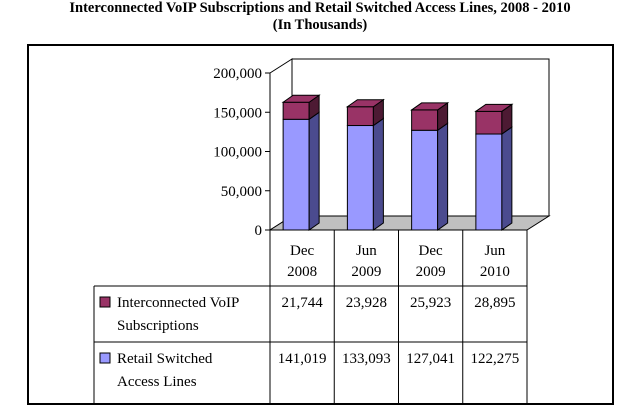  I want to click on data-label: 21,744, so click(303, 303).